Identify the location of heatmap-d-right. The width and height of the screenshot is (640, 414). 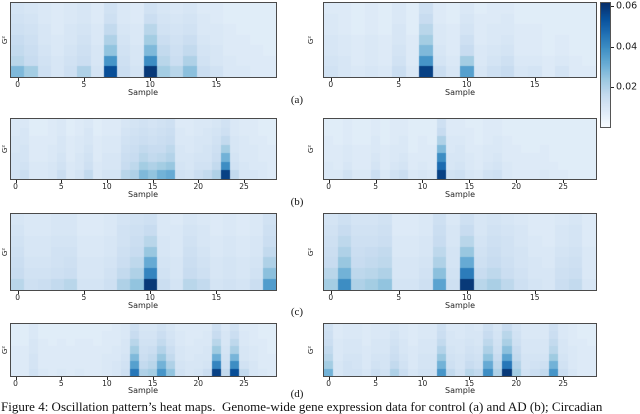
(460, 350).